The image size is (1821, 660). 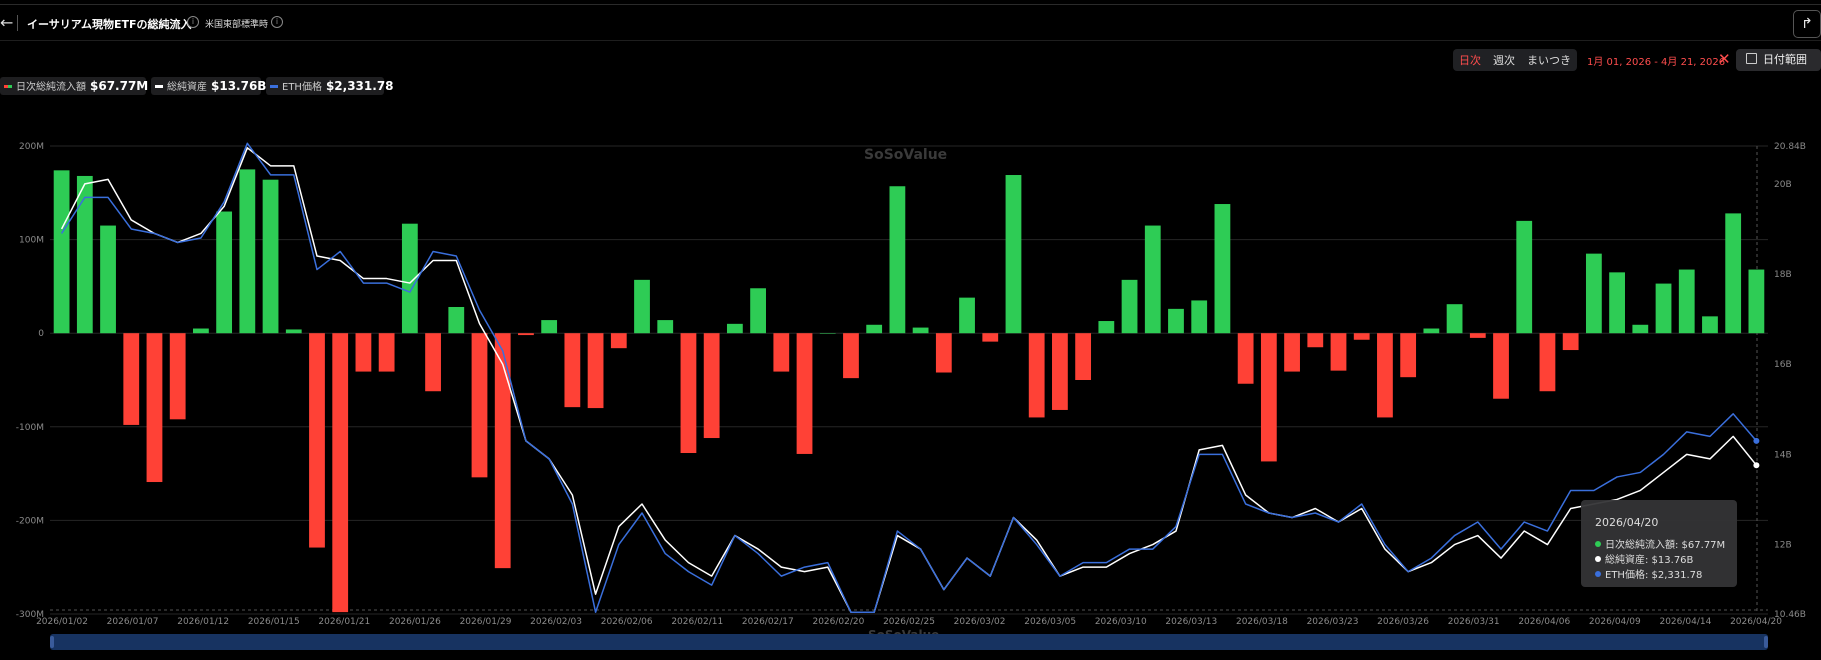 I want to click on x-tick-label: 2026/03/13, so click(x=1191, y=622).